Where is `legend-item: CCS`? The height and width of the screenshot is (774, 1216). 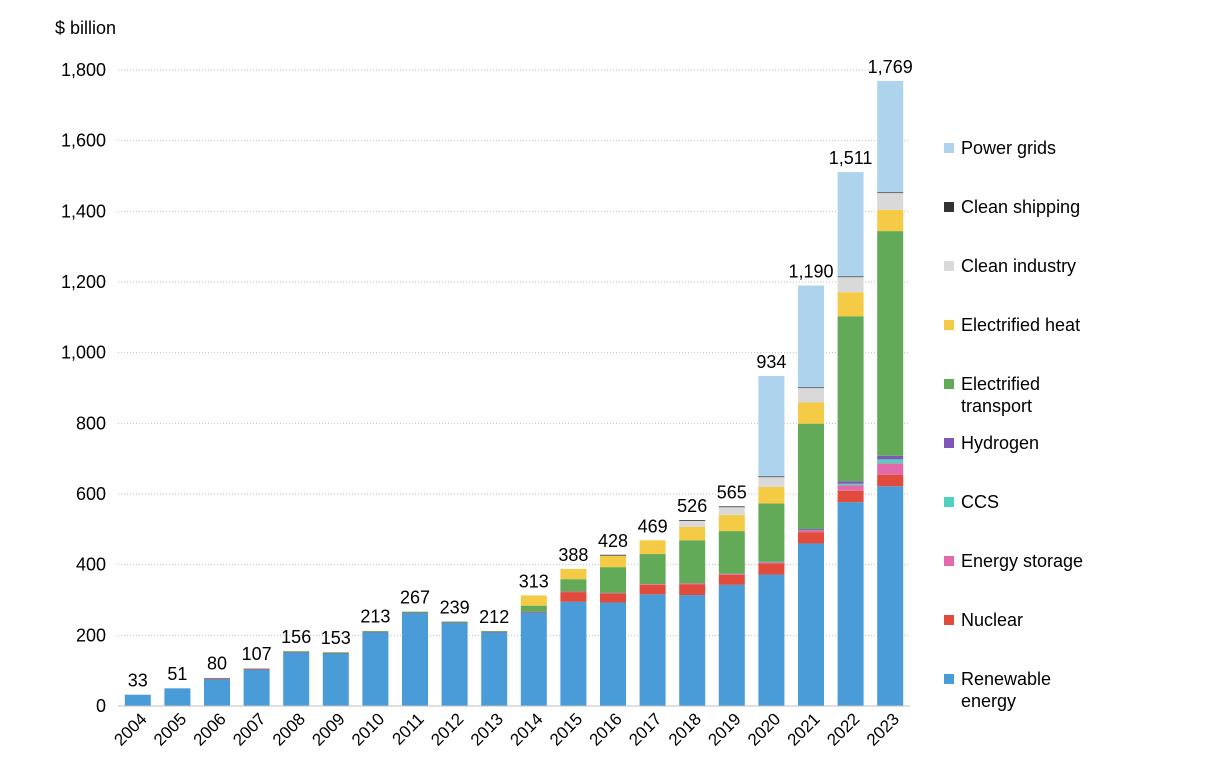
legend-item: CCS is located at coordinates (971, 502).